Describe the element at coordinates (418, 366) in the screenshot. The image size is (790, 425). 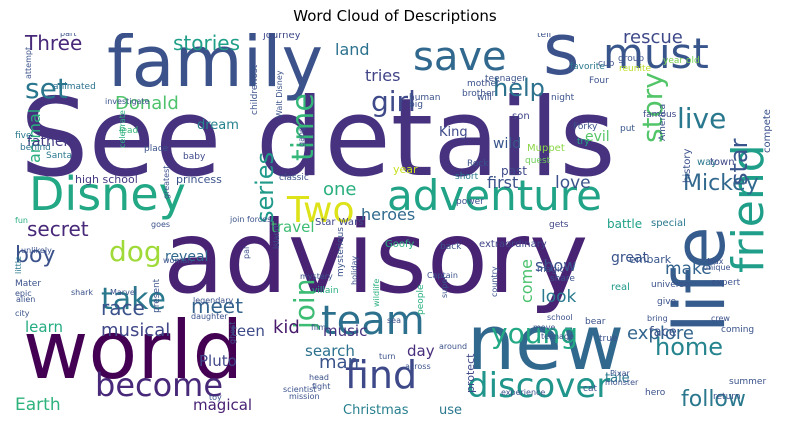
I see `word-across: across` at that location.